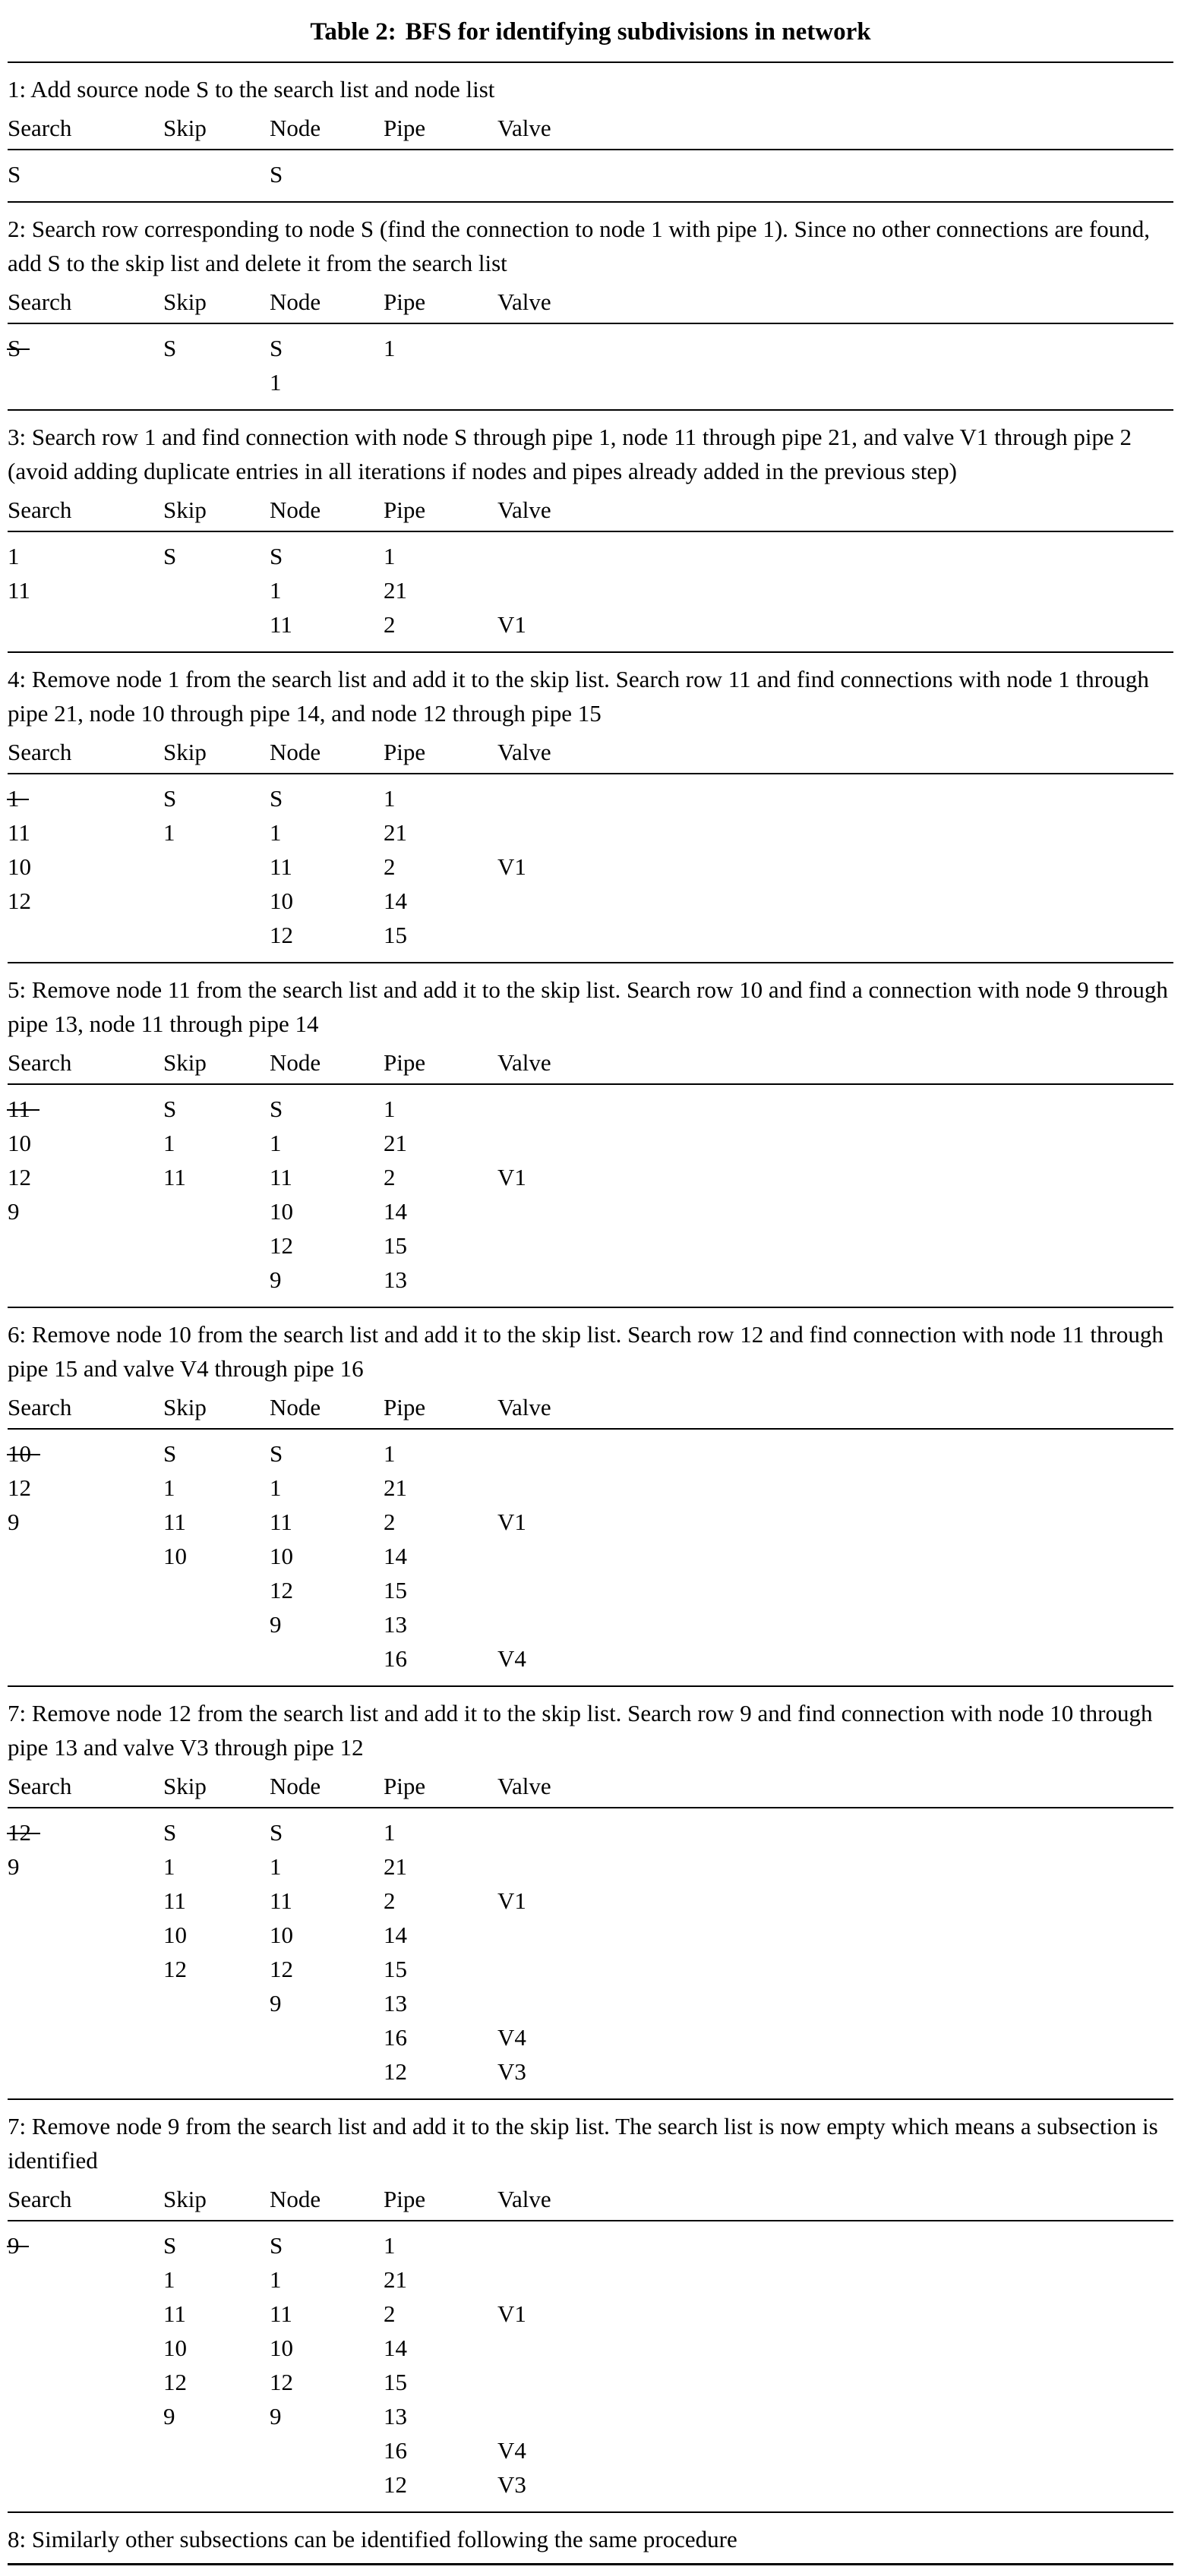 The image size is (1181, 2576). What do you see at coordinates (86, 1522) in the screenshot?
I see `cell-search: 9` at bounding box center [86, 1522].